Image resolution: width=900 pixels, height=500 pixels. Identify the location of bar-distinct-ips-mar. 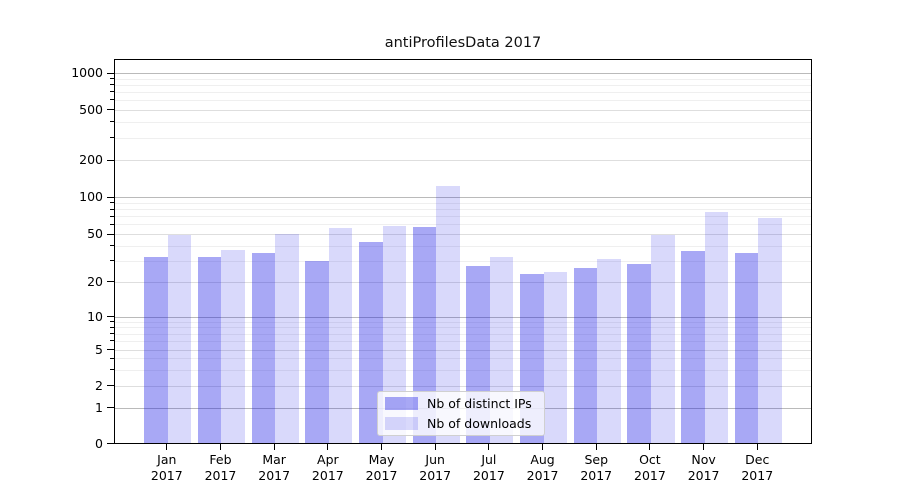
(263, 348).